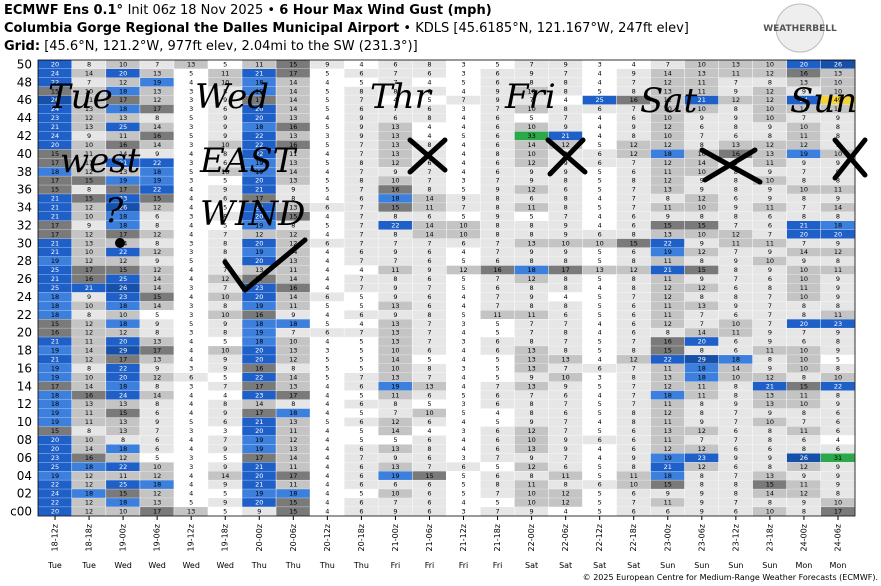 Image resolution: width=881 pixels, height=586 pixels. Describe the element at coordinates (668, 342) in the screenshot. I see `cell-value: 16` at that location.